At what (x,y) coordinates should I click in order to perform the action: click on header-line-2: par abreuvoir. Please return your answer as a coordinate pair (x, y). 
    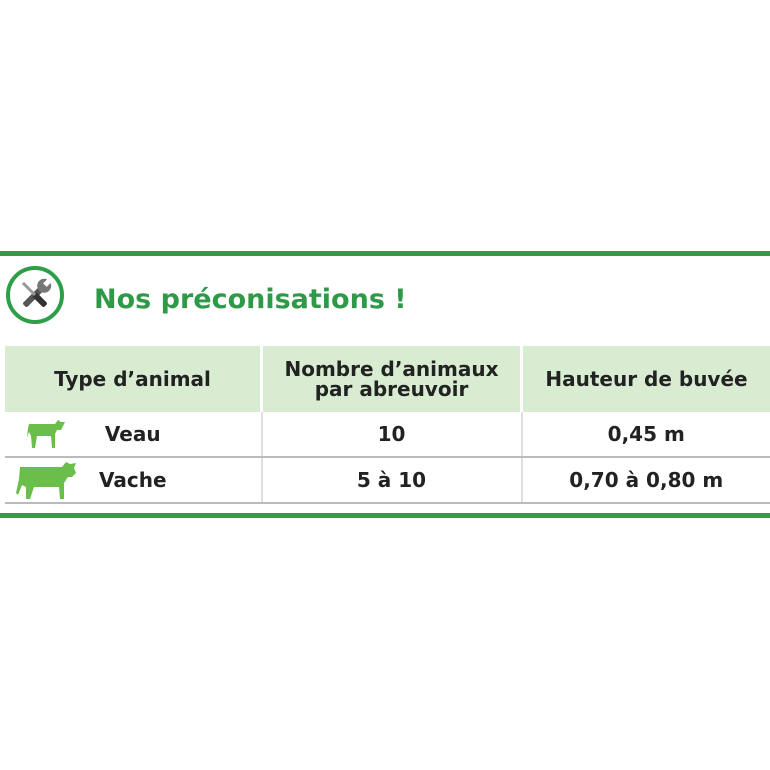
    Looking at the image, I should click on (391, 389).